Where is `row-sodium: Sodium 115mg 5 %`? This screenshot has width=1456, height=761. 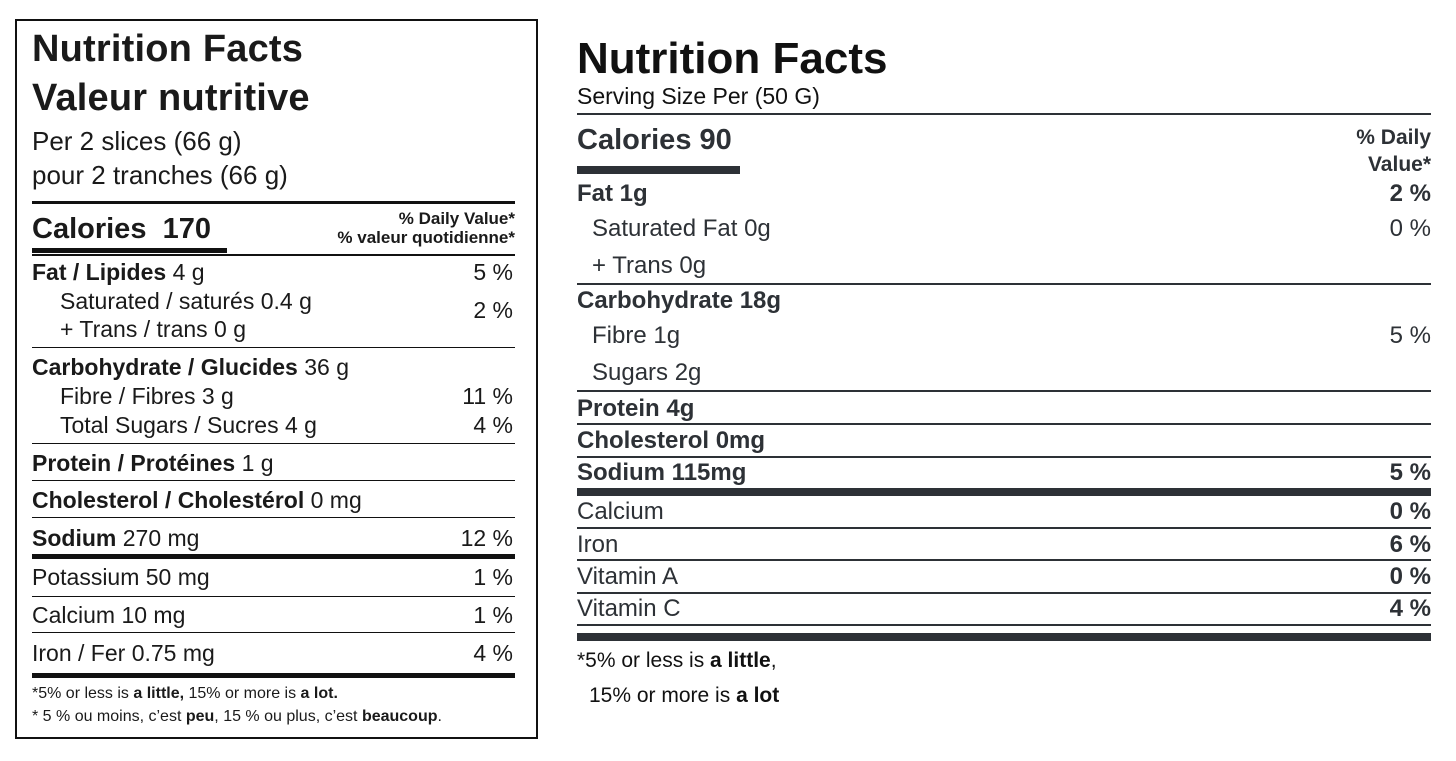 row-sodium: Sodium 115mg 5 % is located at coordinates (1004, 473).